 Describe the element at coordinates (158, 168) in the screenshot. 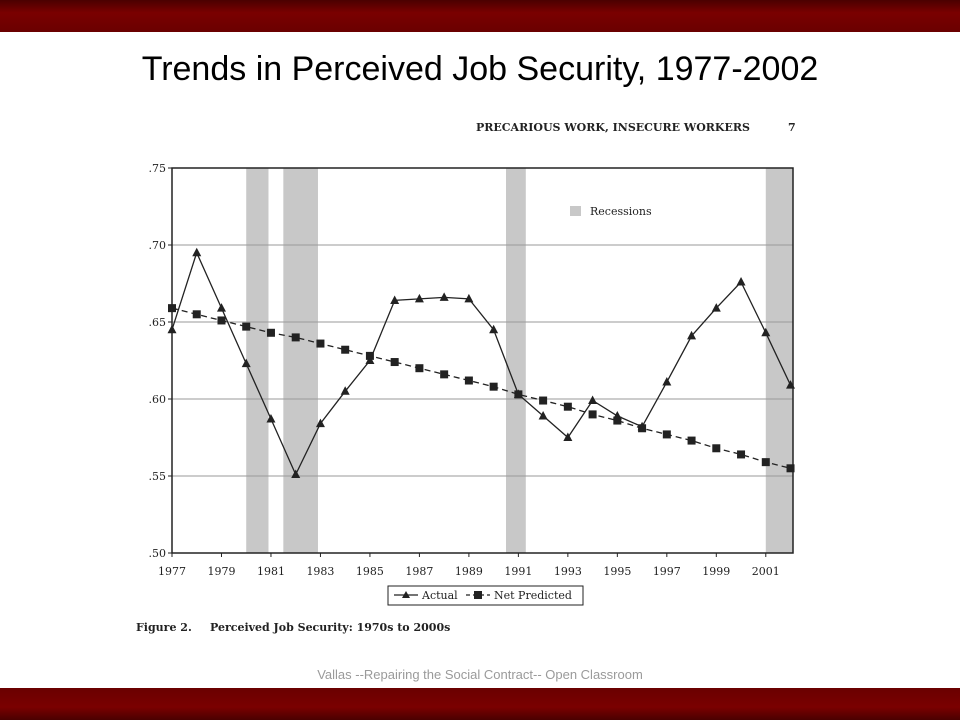

I see `y-tick-label: .75` at that location.